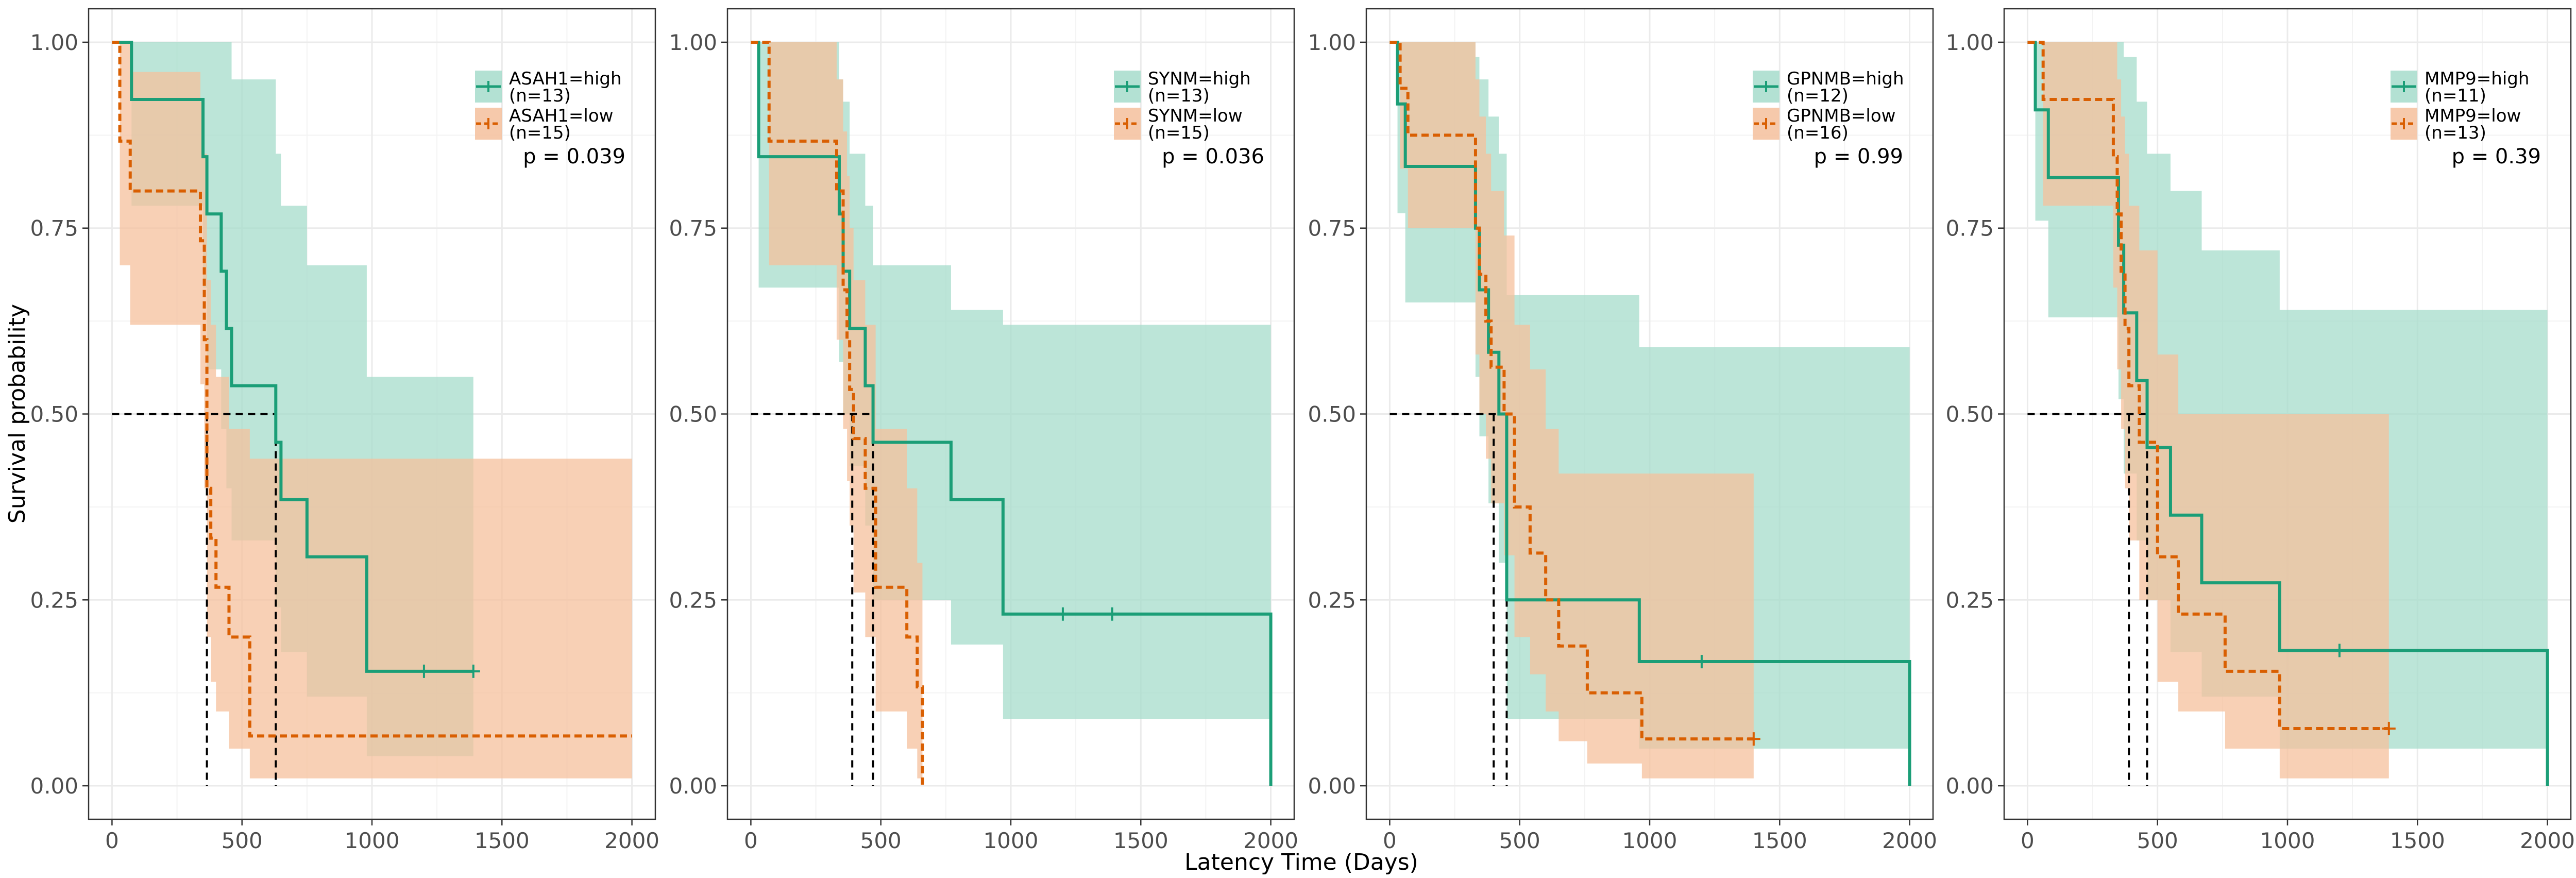  What do you see at coordinates (565, 79) in the screenshot?
I see `legend-entry-label: ASAH1=high` at bounding box center [565, 79].